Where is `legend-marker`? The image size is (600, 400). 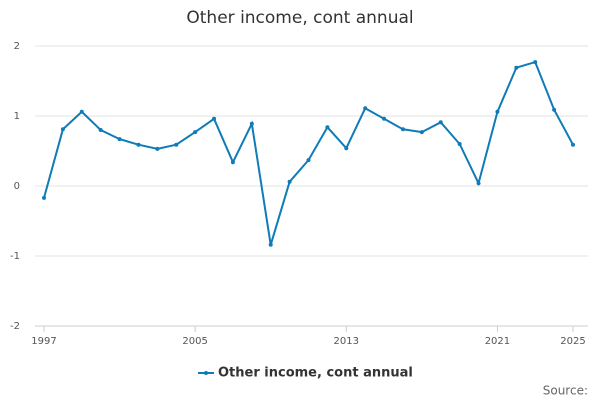
legend-marker is located at coordinates (206, 373).